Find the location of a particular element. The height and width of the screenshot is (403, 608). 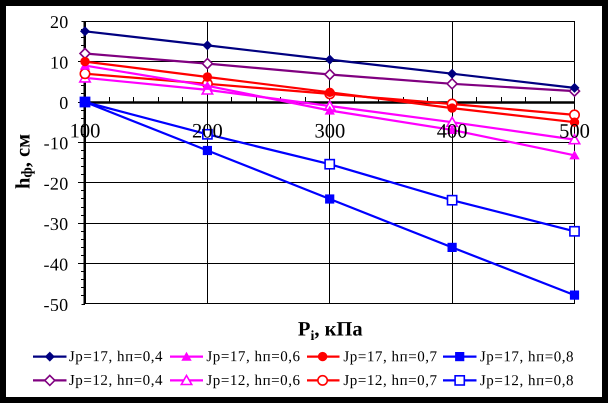

svg-text: Jp=12, hп=0,8 is located at coordinates (527, 381).